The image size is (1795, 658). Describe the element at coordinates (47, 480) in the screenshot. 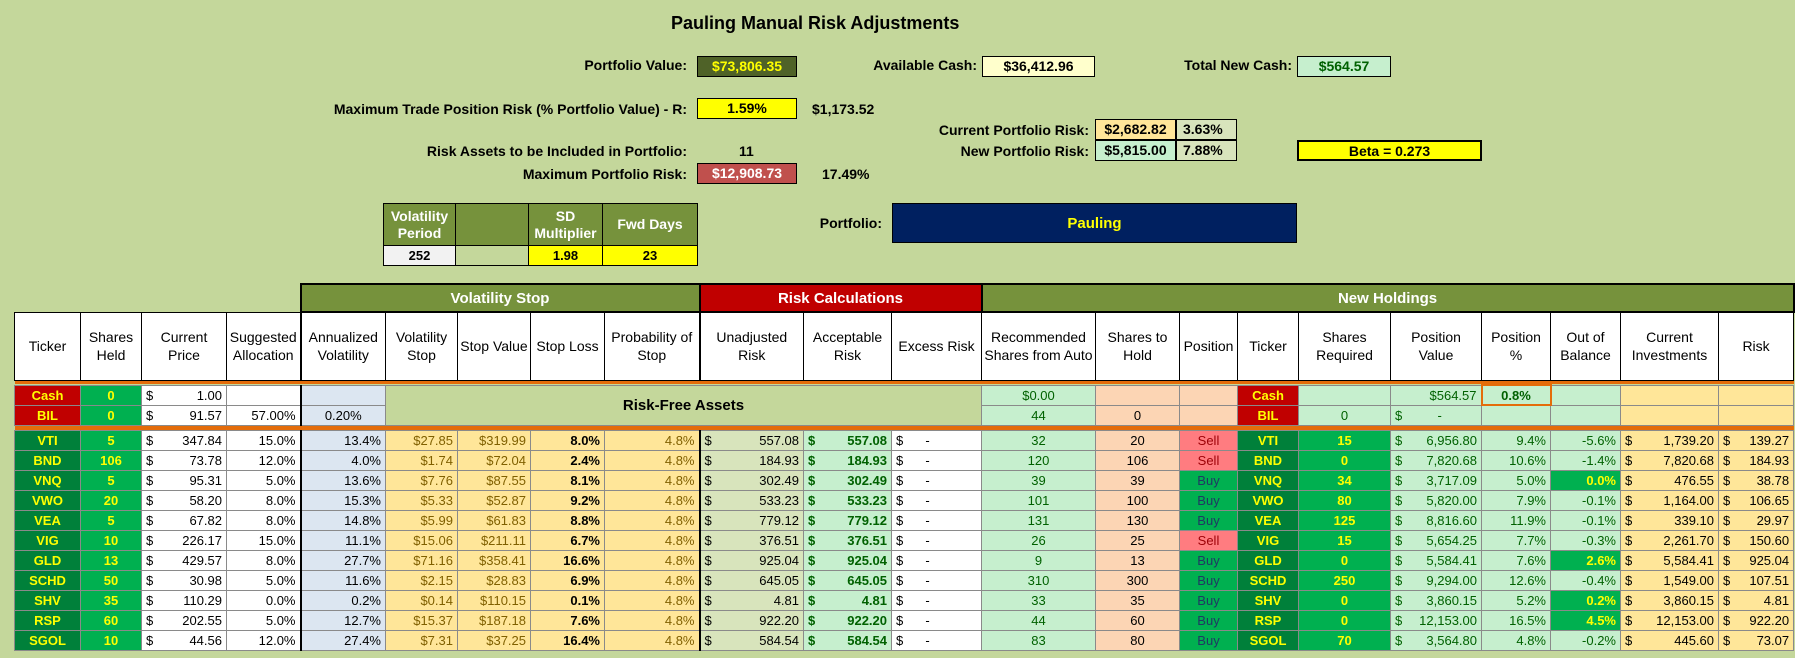

I see `ticker-cell: VNQ` at that location.